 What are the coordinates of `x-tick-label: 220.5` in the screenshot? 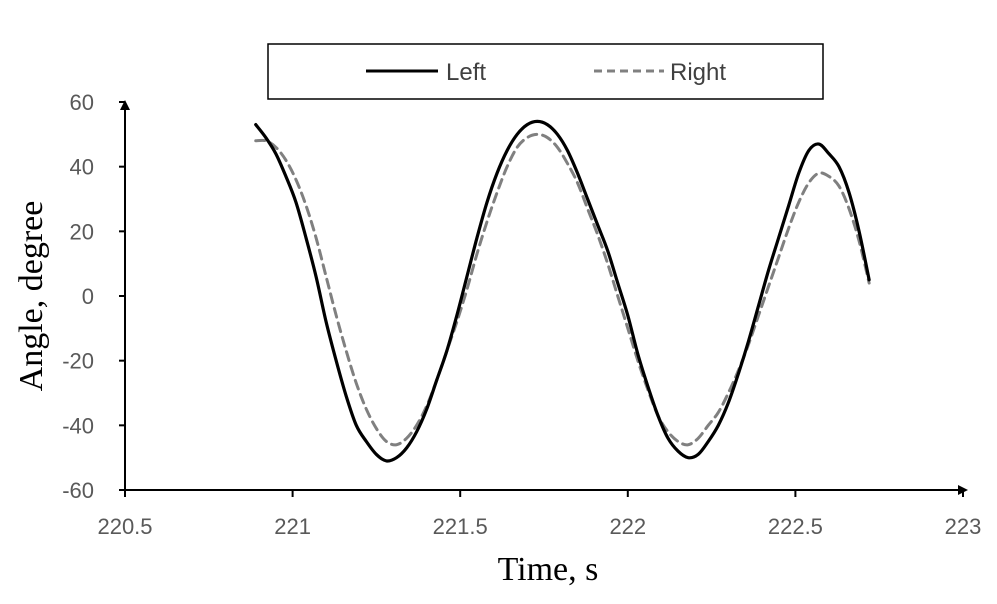 It's located at (124, 526).